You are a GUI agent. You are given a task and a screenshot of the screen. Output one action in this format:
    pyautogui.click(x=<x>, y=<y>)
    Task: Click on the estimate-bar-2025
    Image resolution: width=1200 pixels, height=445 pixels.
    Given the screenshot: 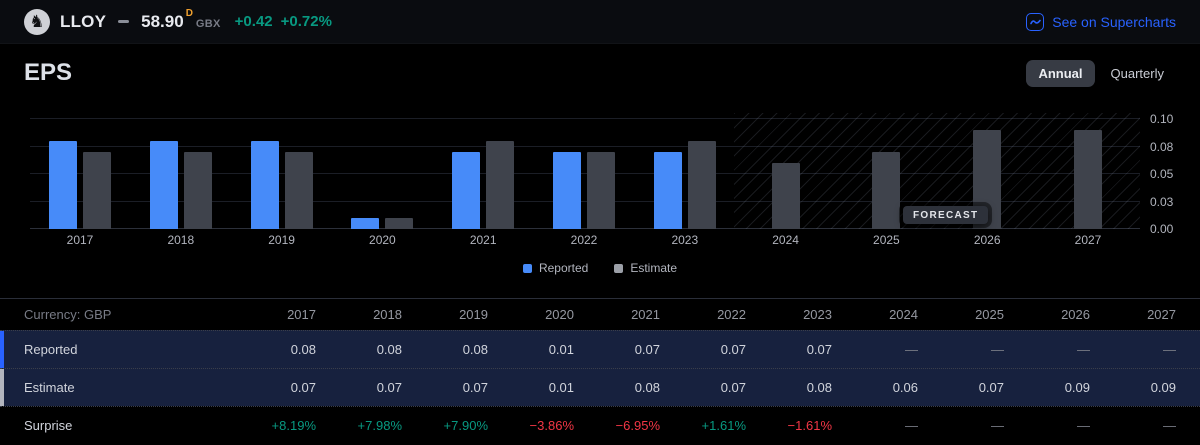 What is the action you would take?
    pyautogui.click(x=886, y=190)
    